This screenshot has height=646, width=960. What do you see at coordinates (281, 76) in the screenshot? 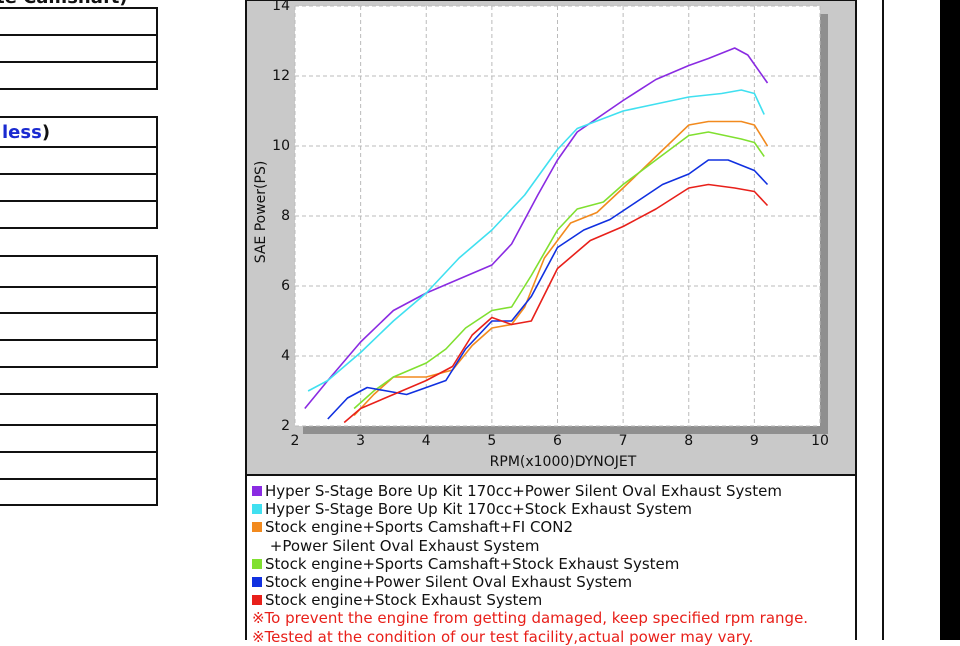
I see `y-tick-label: 12` at bounding box center [281, 76].